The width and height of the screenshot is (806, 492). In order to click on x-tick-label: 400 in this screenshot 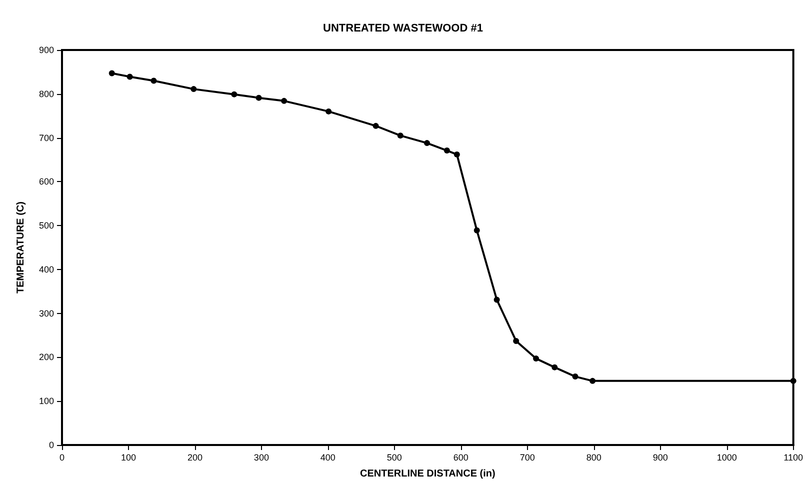, I will do `click(328, 457)`.